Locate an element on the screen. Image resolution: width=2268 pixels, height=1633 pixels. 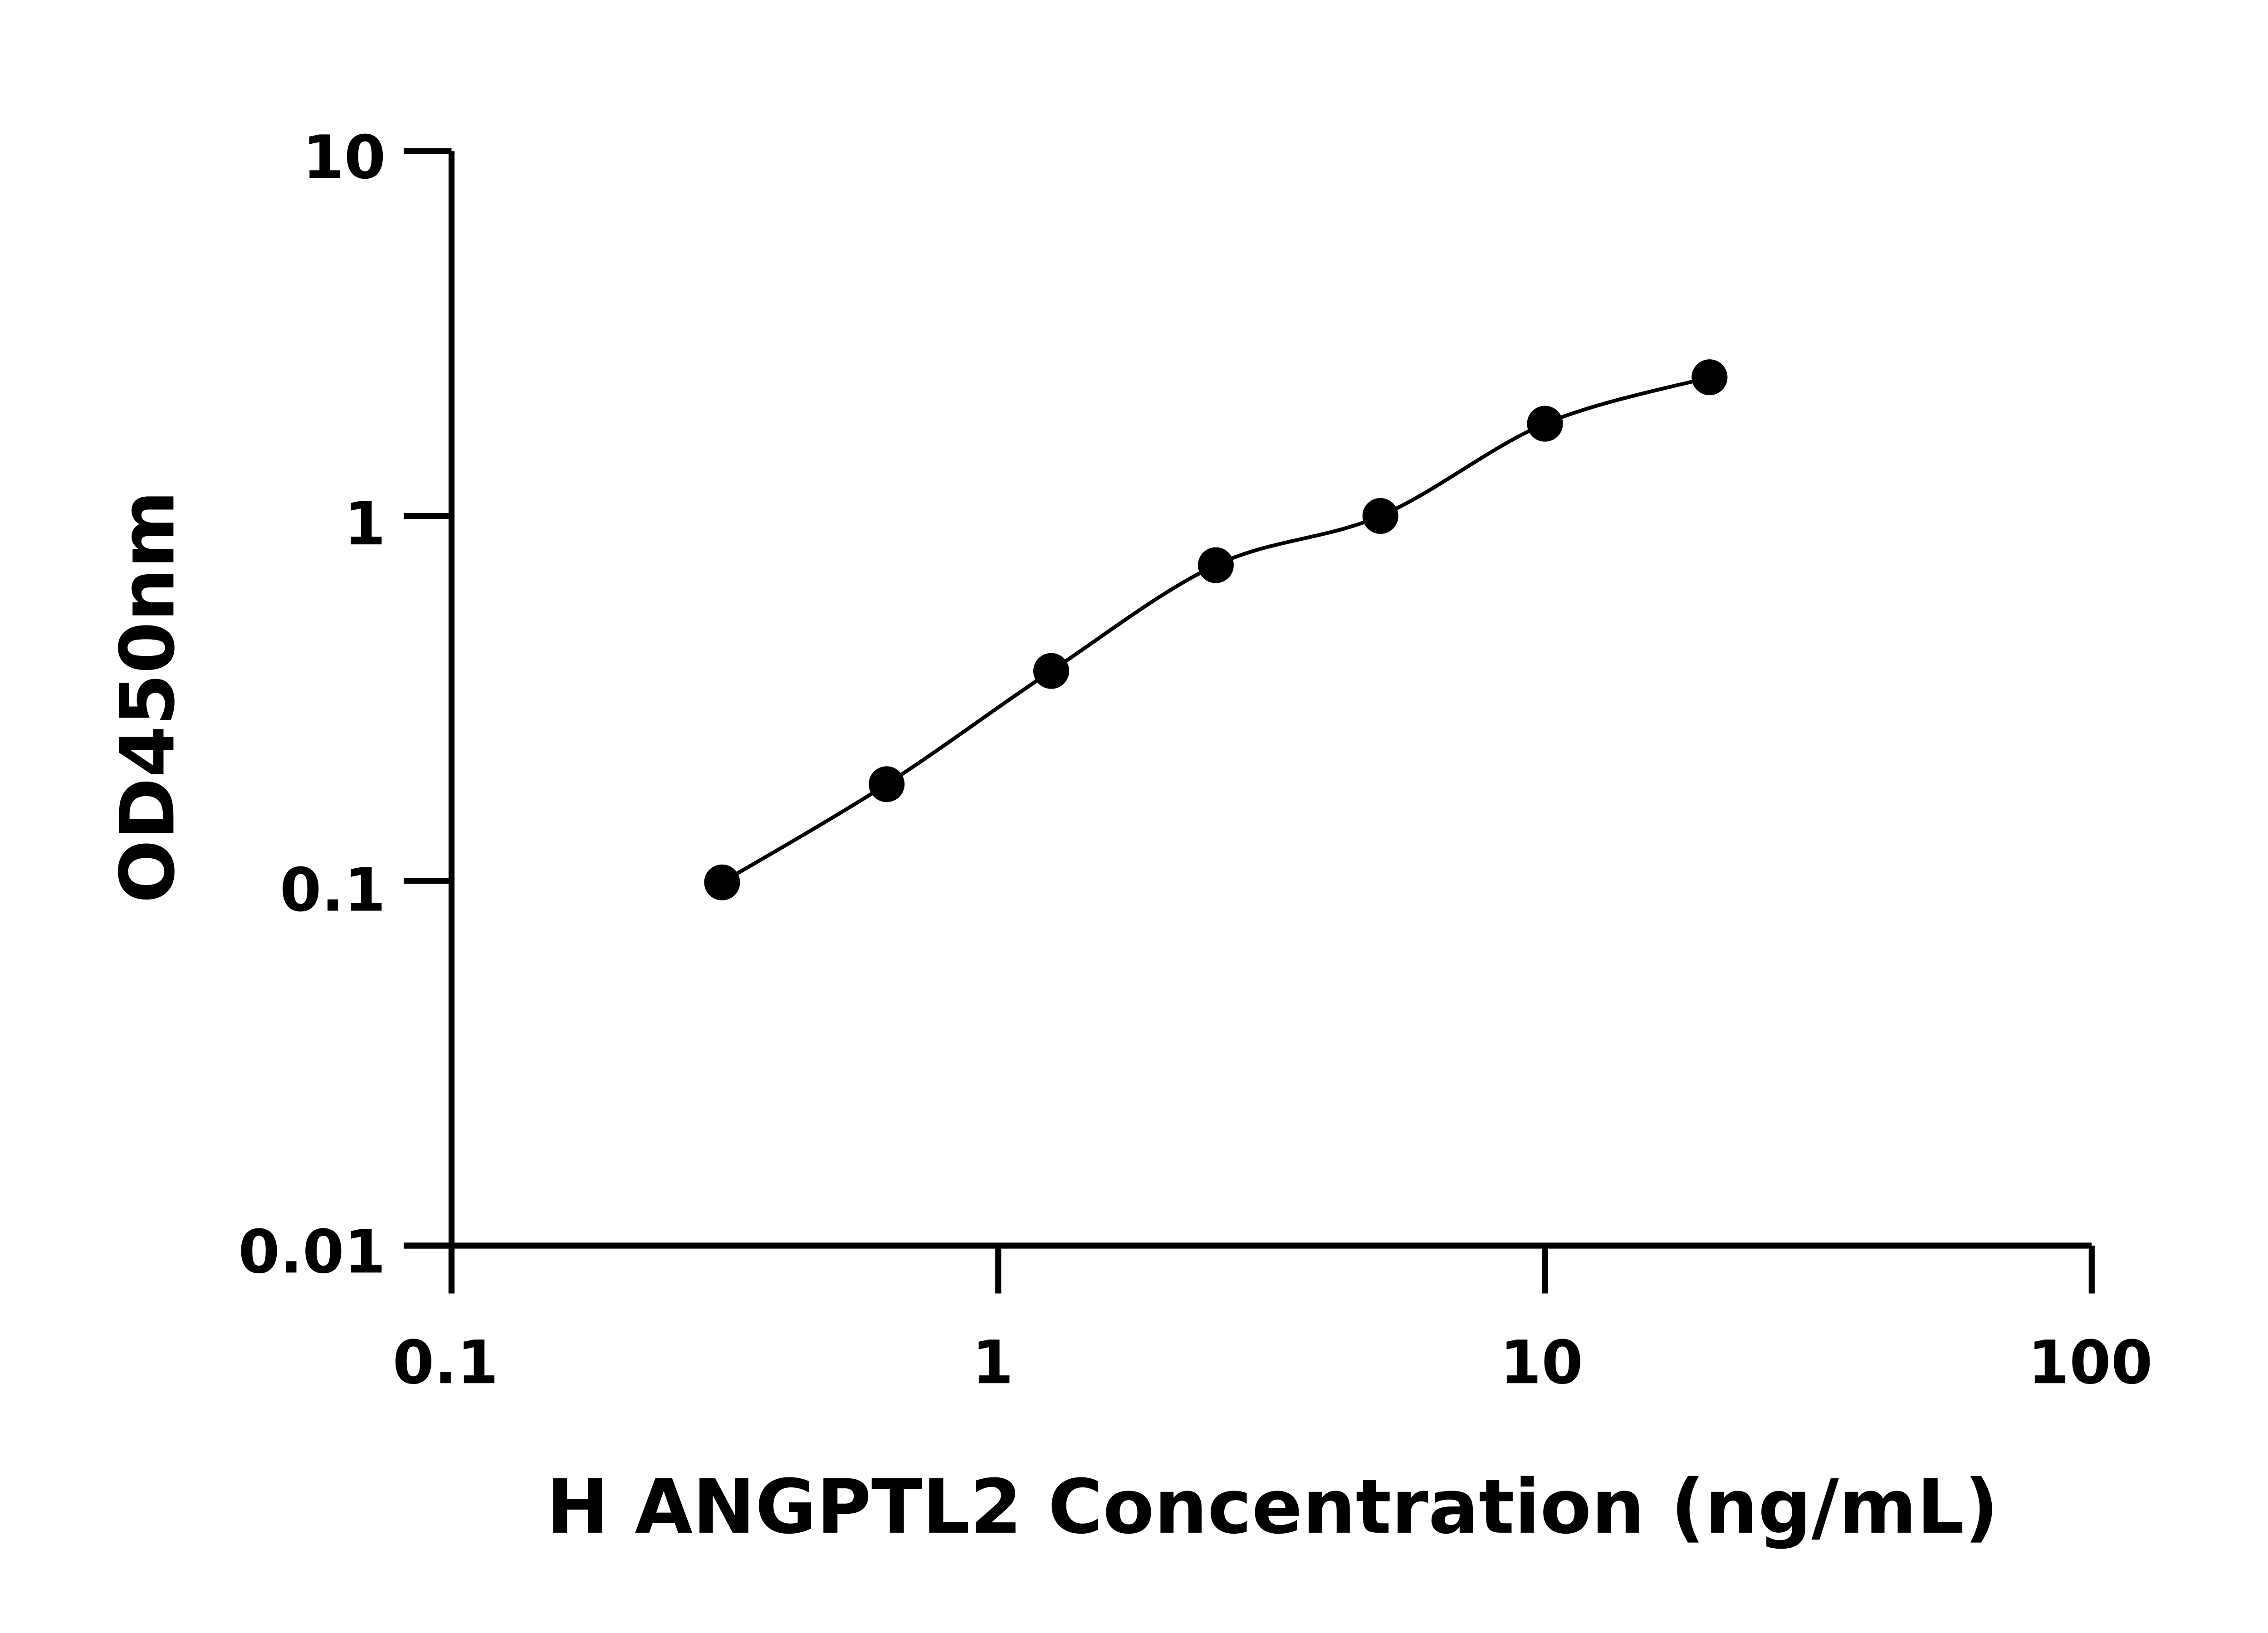
x-tick-labels: 0.1 1 10 100 is located at coordinates (1272, 1363).